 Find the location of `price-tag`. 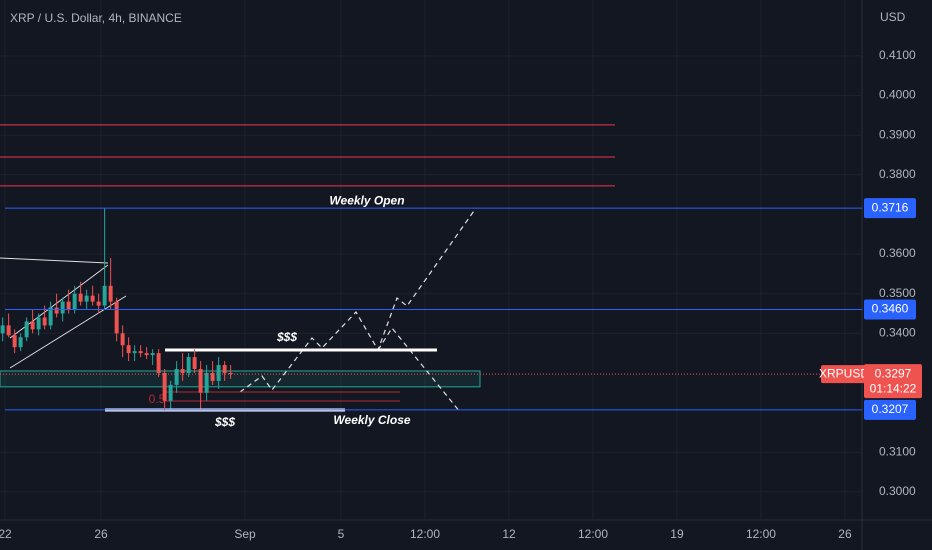

price-tag is located at coordinates (893, 381).